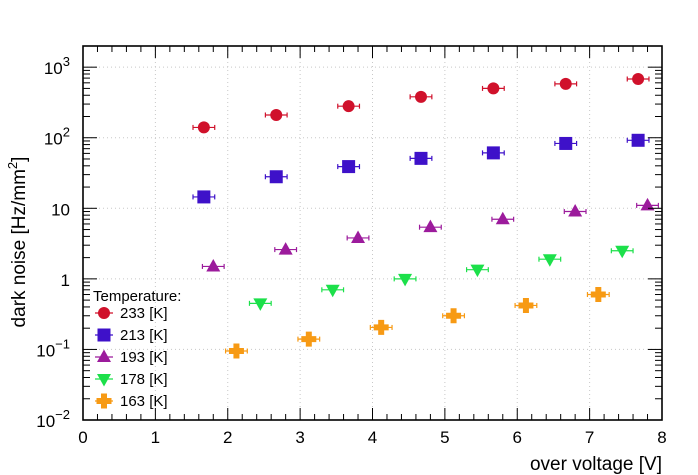  I want to click on x-tick-label: 8, so click(661, 437).